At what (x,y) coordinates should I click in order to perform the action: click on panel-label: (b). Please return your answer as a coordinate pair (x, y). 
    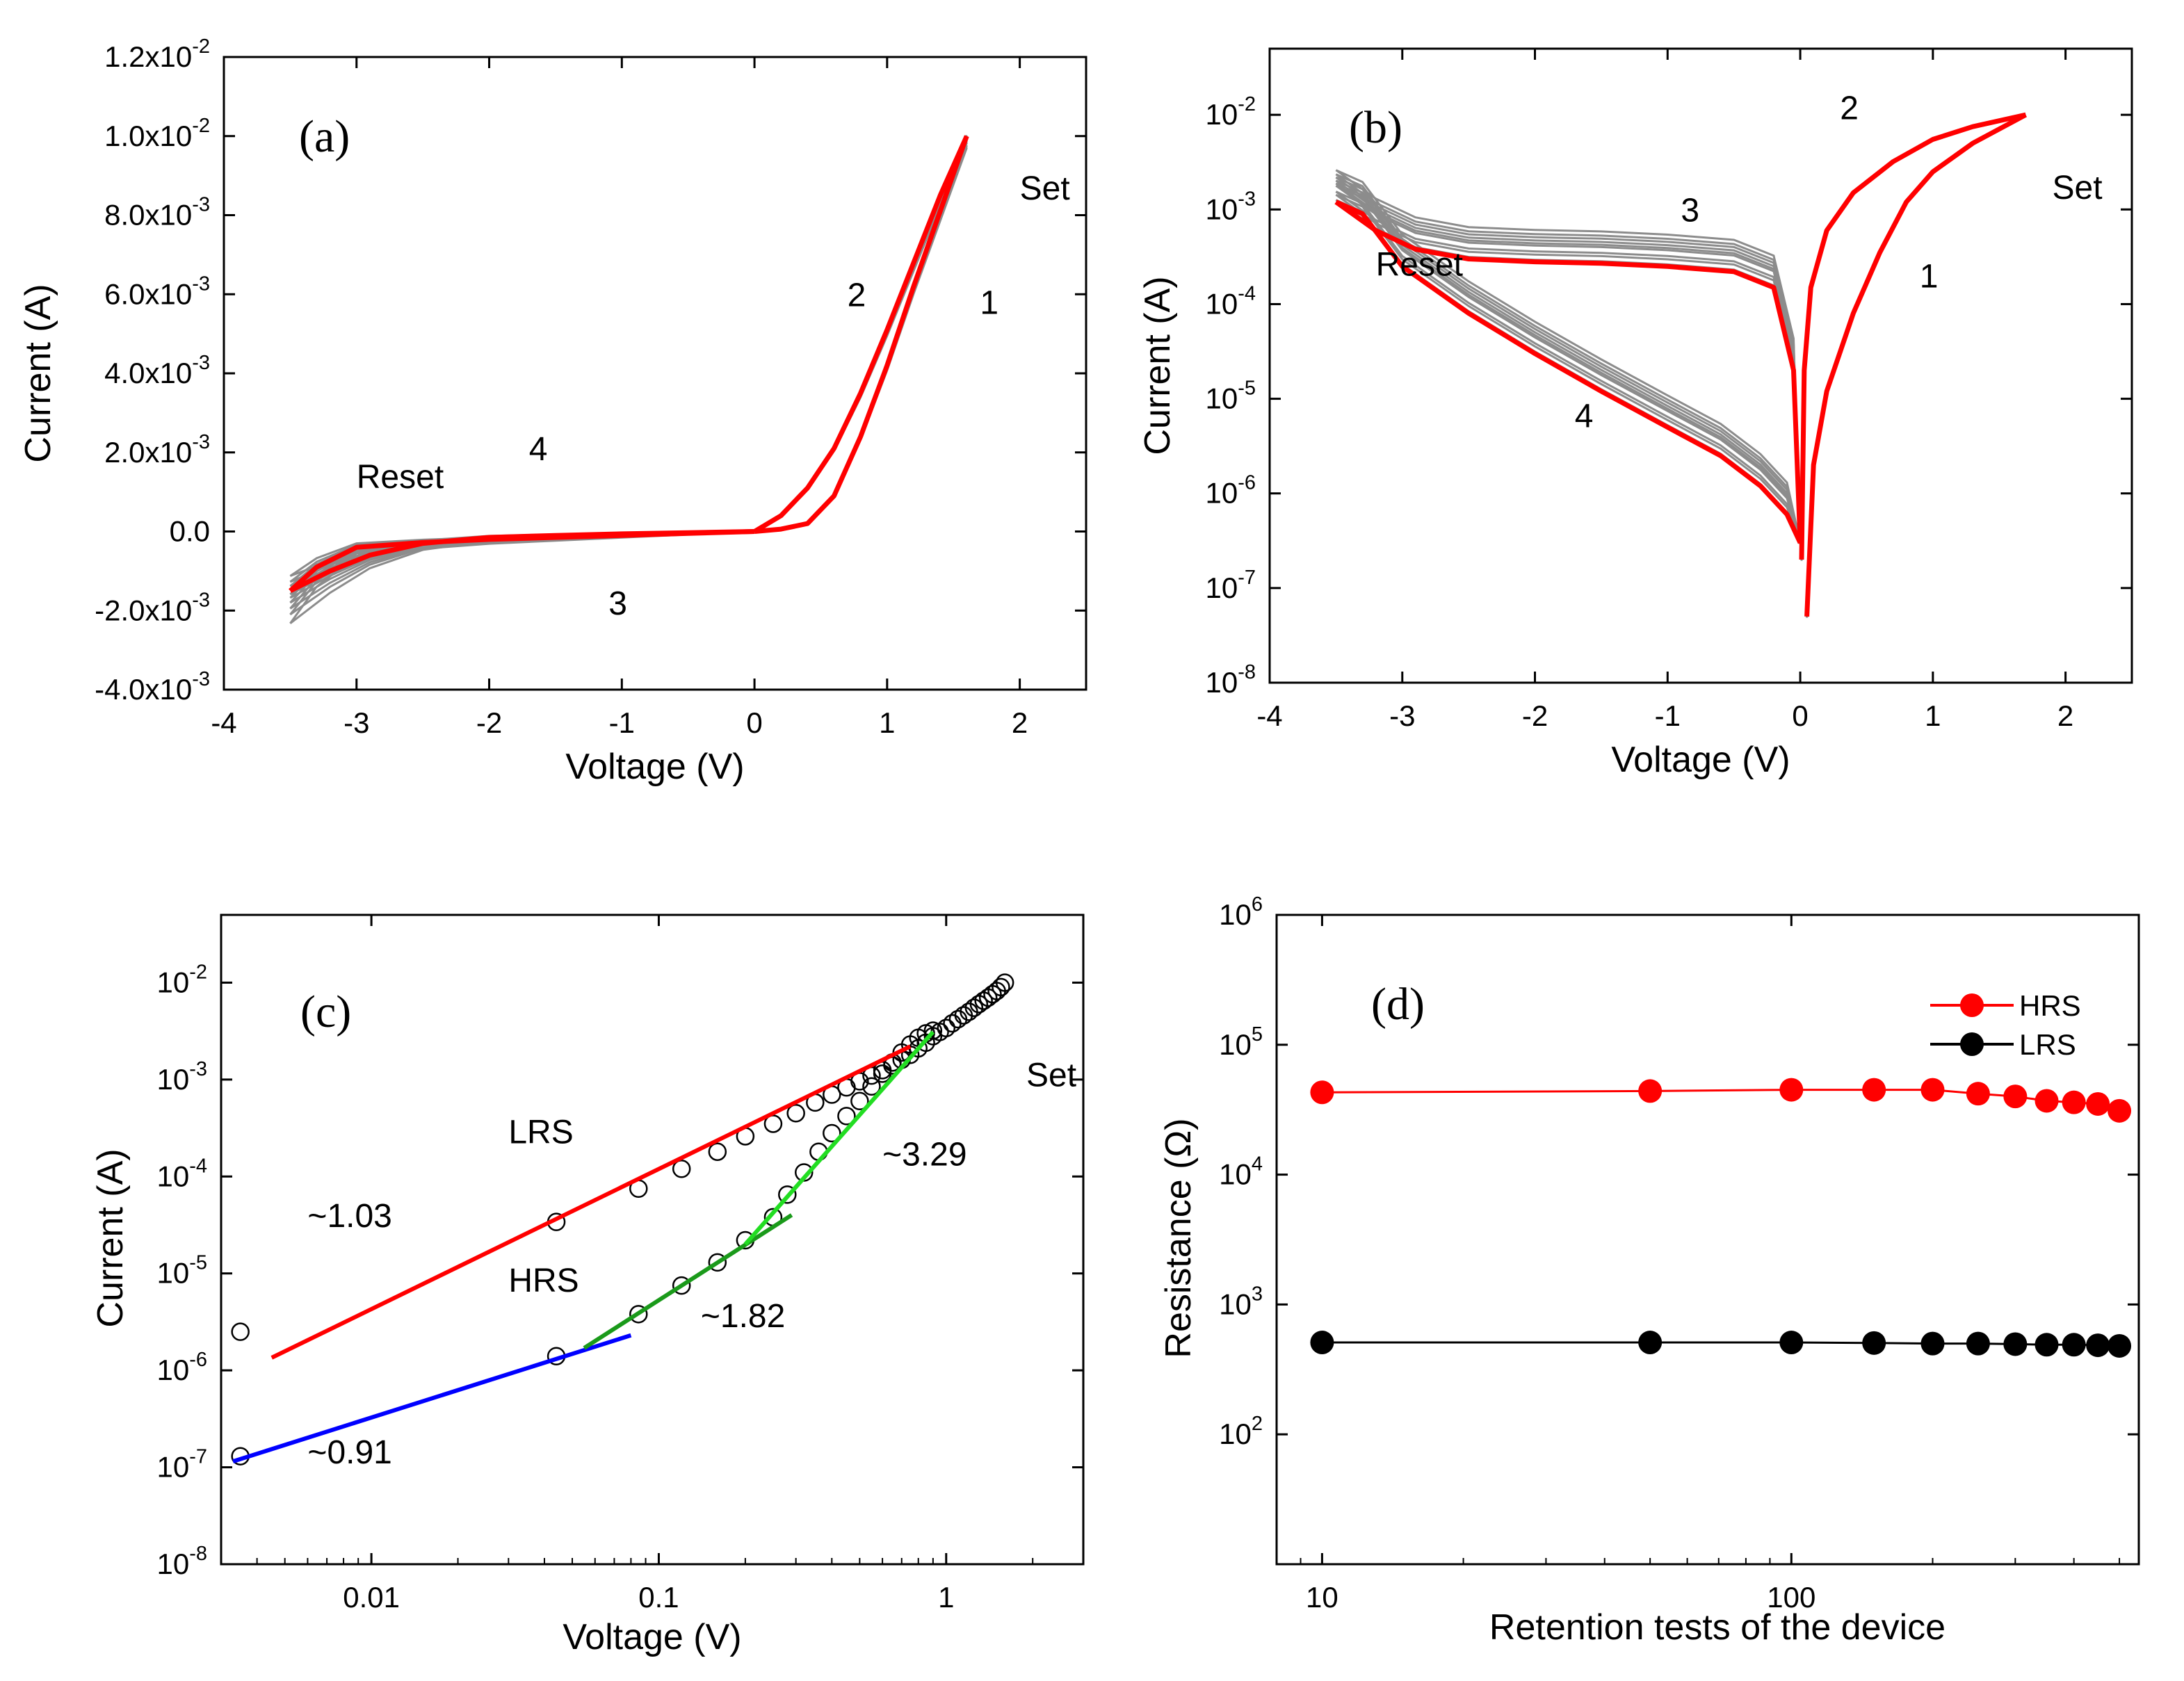
    Looking at the image, I should click on (1375, 127).